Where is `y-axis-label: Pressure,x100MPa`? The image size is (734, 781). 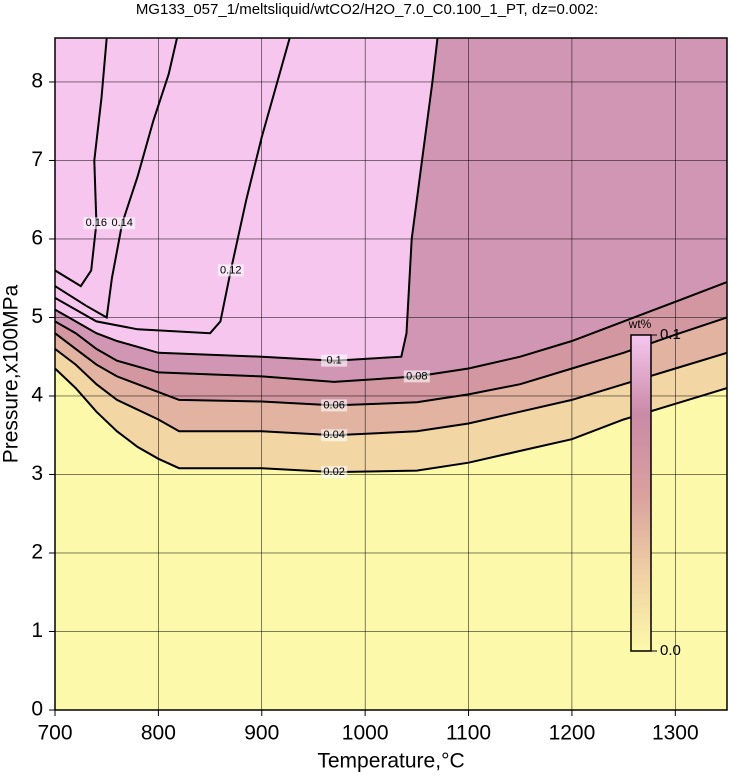 y-axis-label: Pressure,x100MPa is located at coordinates (11, 373).